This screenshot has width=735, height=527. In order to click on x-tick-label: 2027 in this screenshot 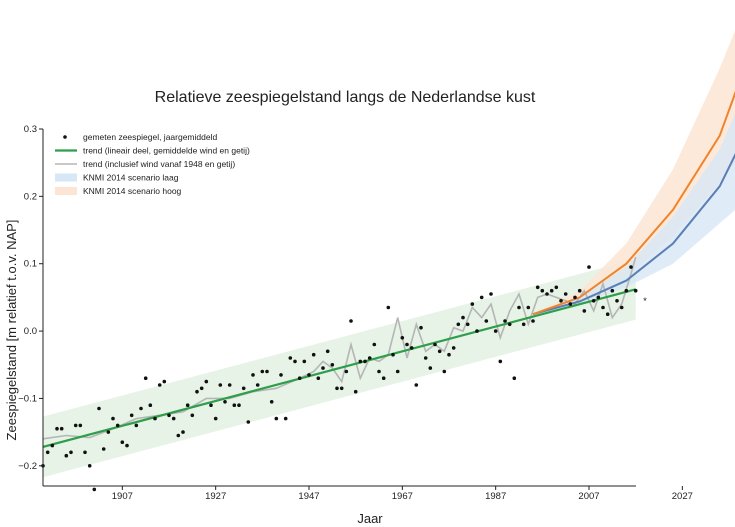, I will do `click(682, 496)`.